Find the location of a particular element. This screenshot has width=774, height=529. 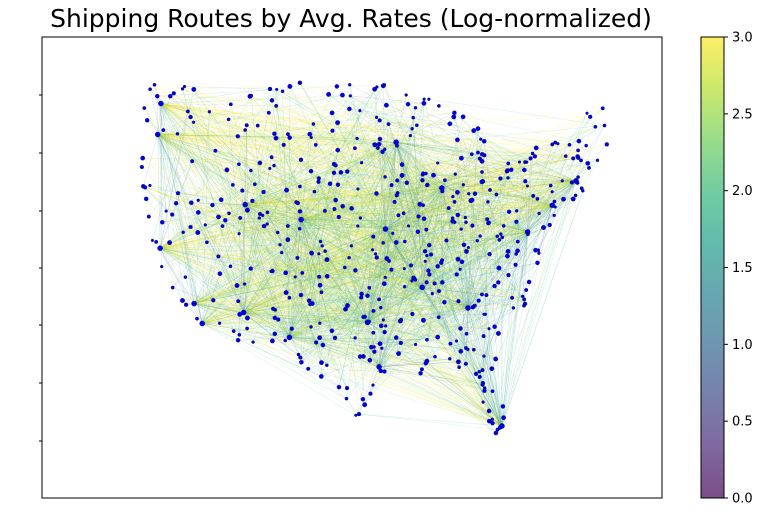

colorbar-tick-label: 2.0 is located at coordinates (742, 191).